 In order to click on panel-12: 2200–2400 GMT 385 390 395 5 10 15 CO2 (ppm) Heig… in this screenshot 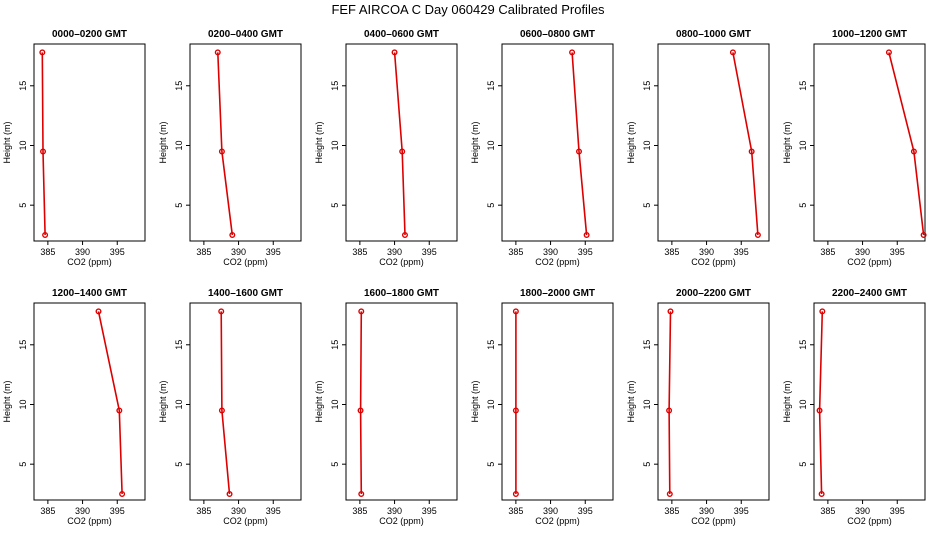, I will do `click(854, 407)`.